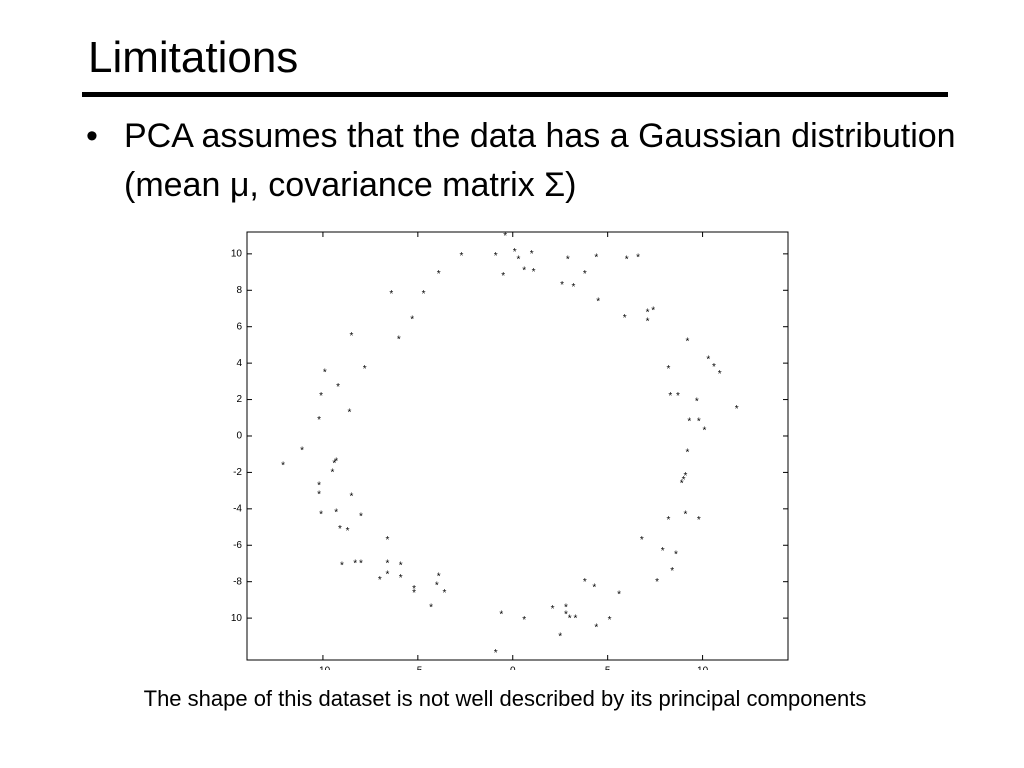 This screenshot has width=1024, height=768. What do you see at coordinates (193, 57) in the screenshot?
I see `slide-title: Limitations` at bounding box center [193, 57].